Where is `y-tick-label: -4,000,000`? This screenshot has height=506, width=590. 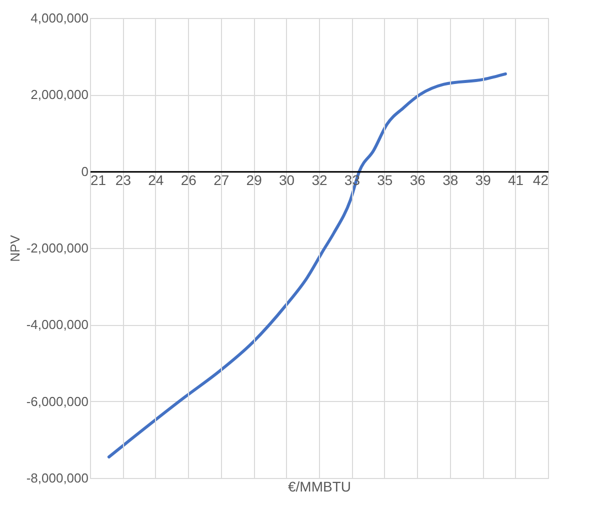
y-tick-label: -4,000,000 is located at coordinates (57, 324).